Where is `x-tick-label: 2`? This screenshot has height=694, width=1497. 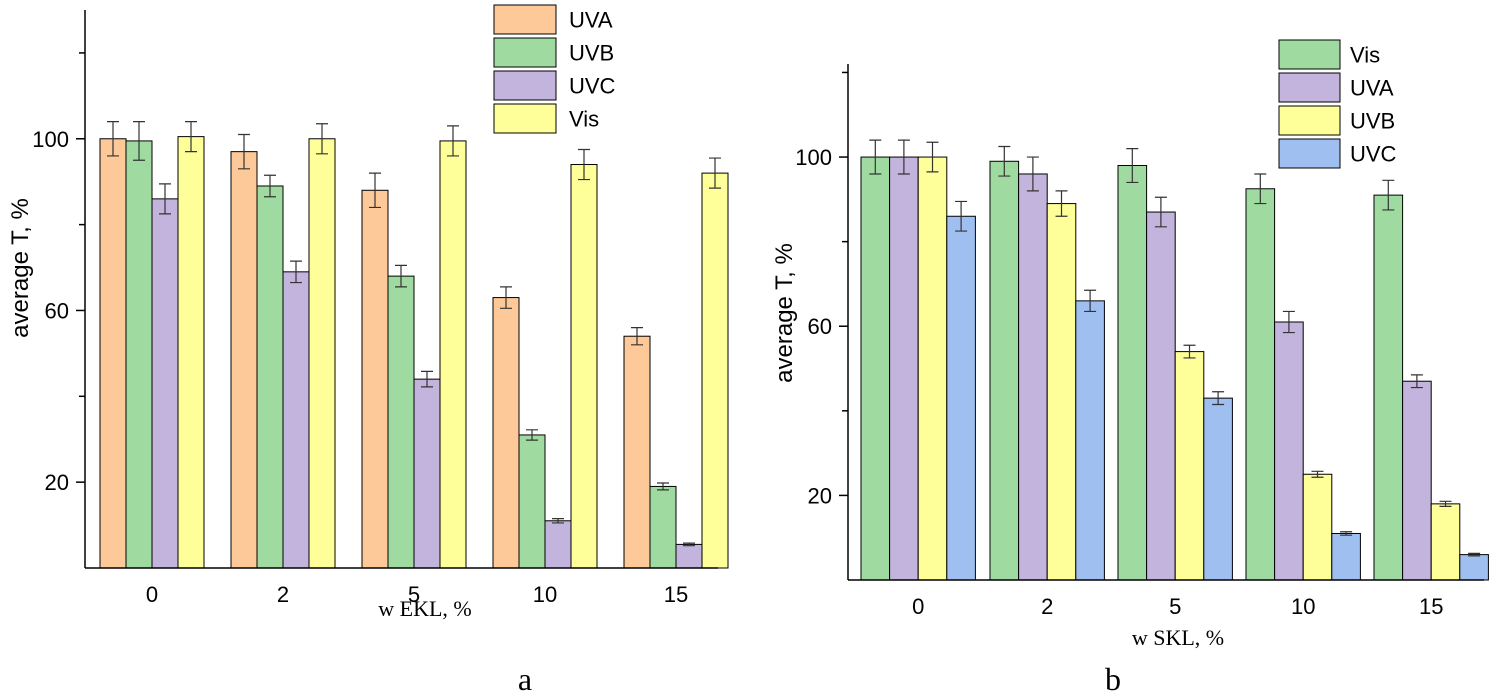
x-tick-label: 2 is located at coordinates (283, 594).